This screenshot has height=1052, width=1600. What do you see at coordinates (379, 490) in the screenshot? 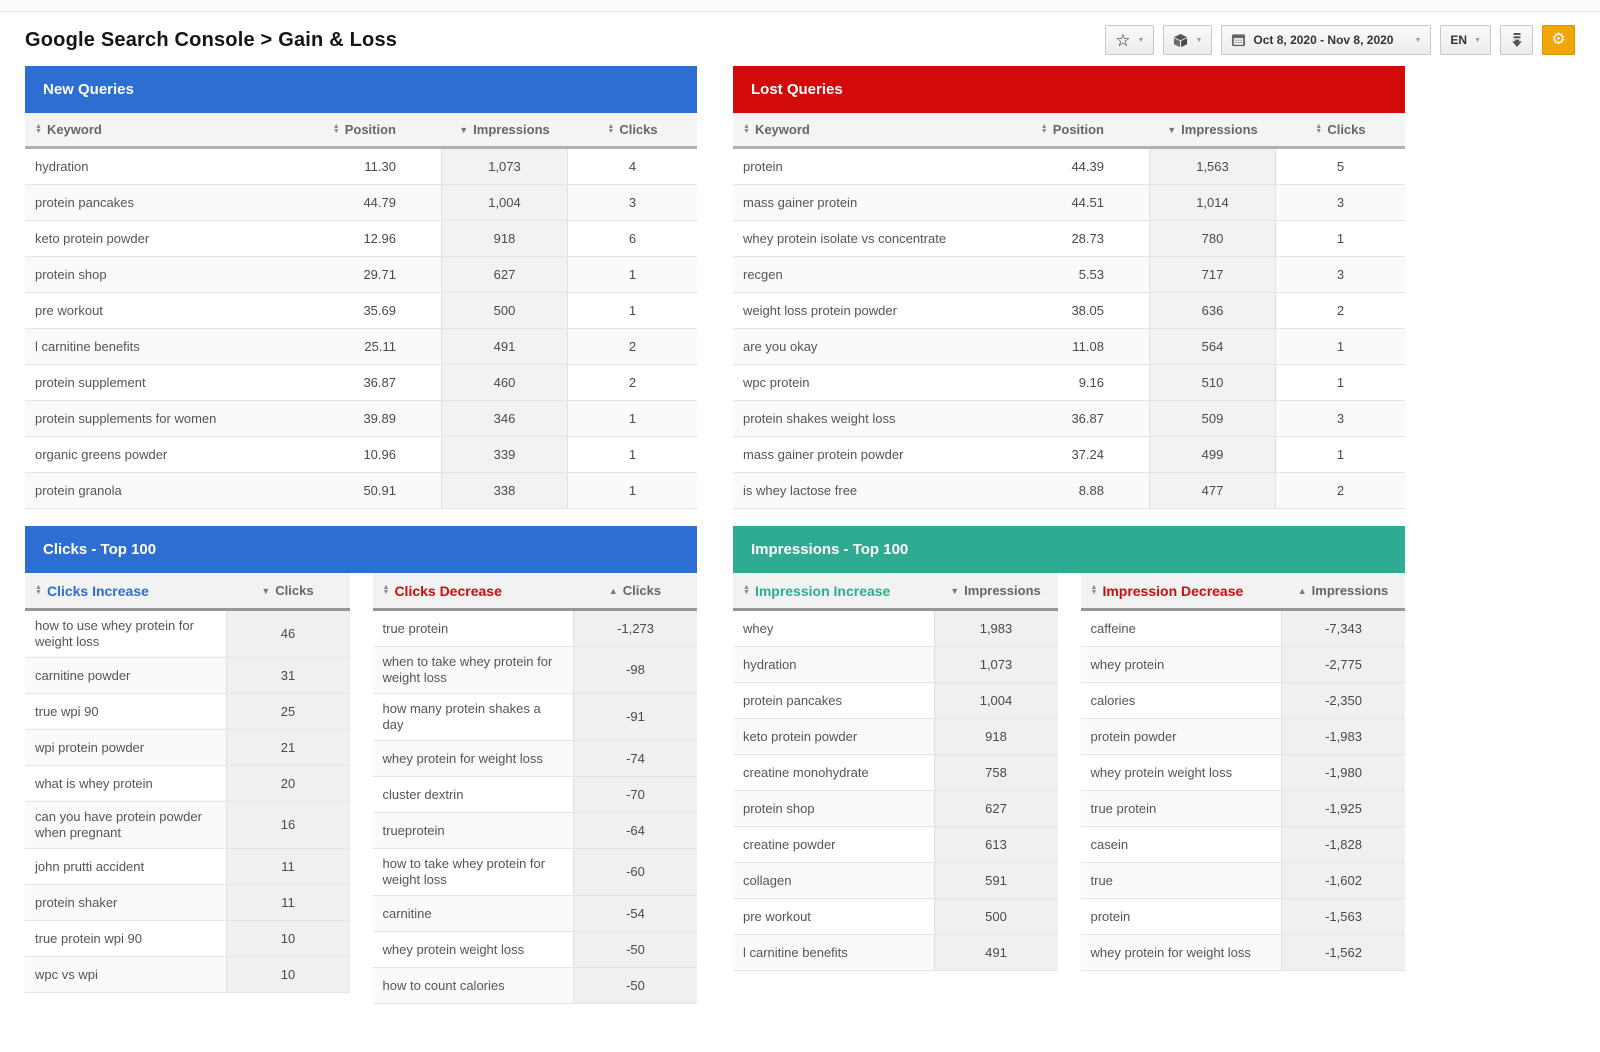
I see `cell-position: 50.91` at bounding box center [379, 490].